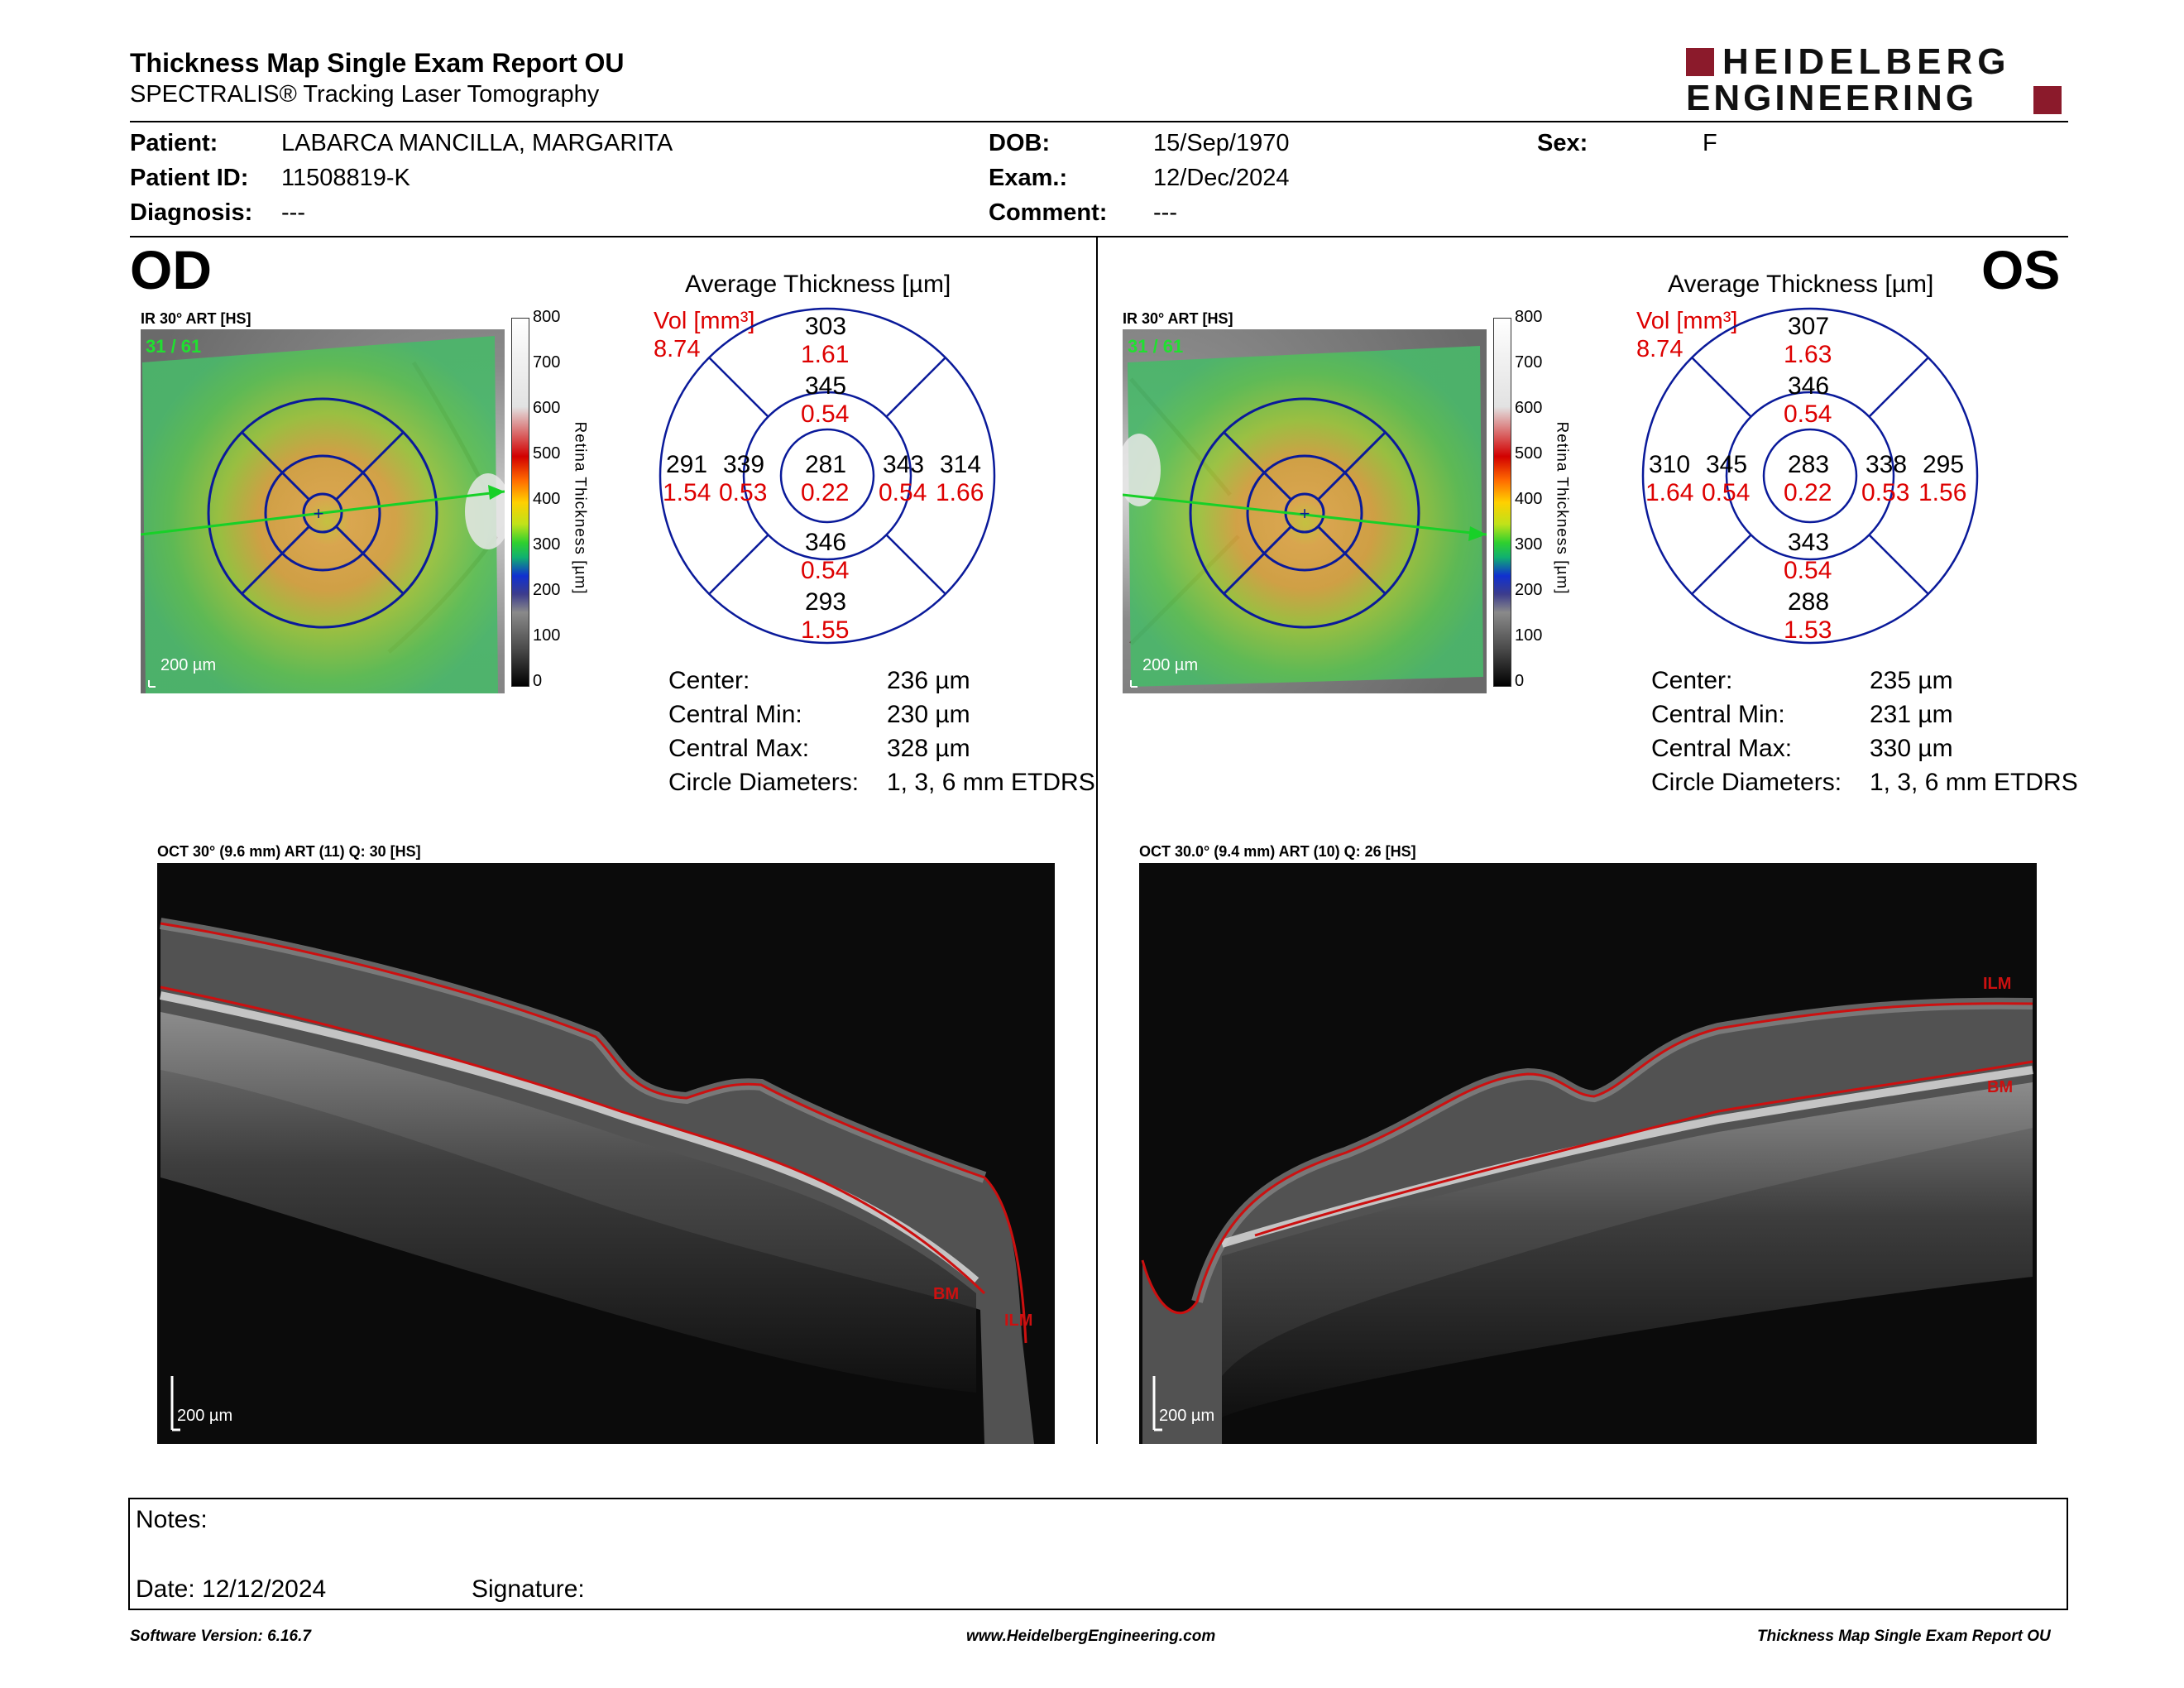 Image resolution: width=2184 pixels, height=1688 pixels. I want to click on os-inner-sup-volume: 0.54, so click(1808, 414).